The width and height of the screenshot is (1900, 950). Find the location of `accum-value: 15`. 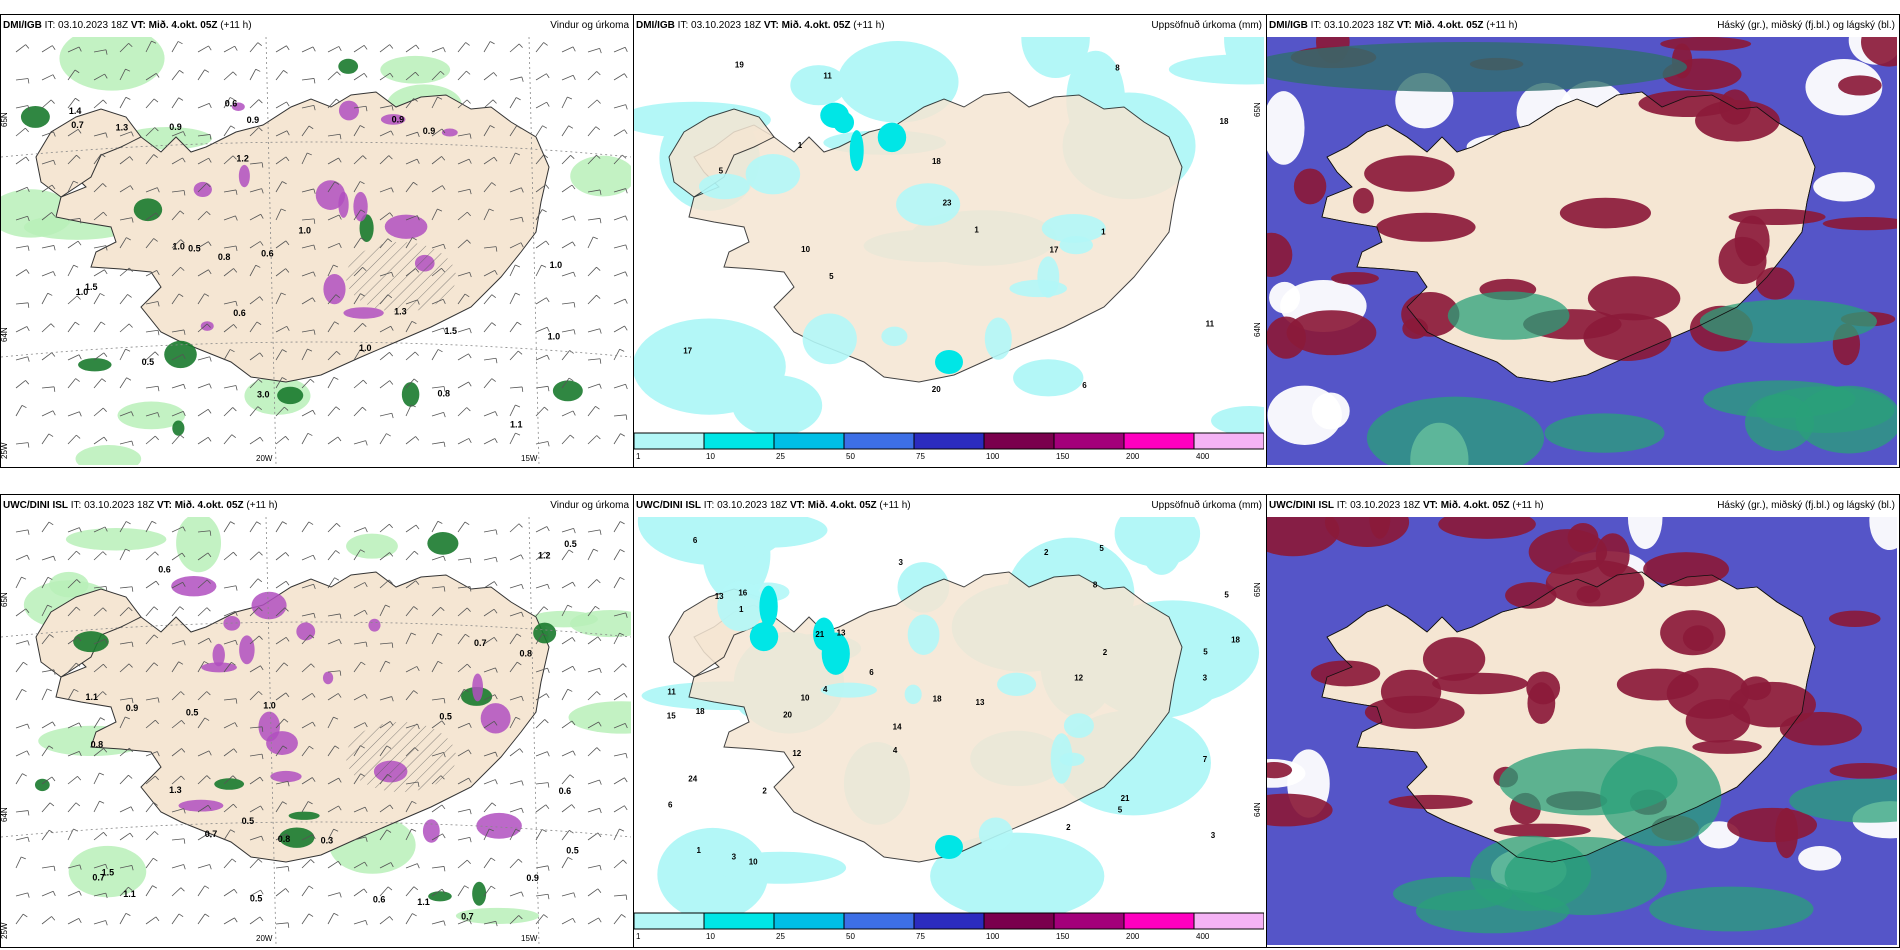

accum-value: 15 is located at coordinates (671, 715).